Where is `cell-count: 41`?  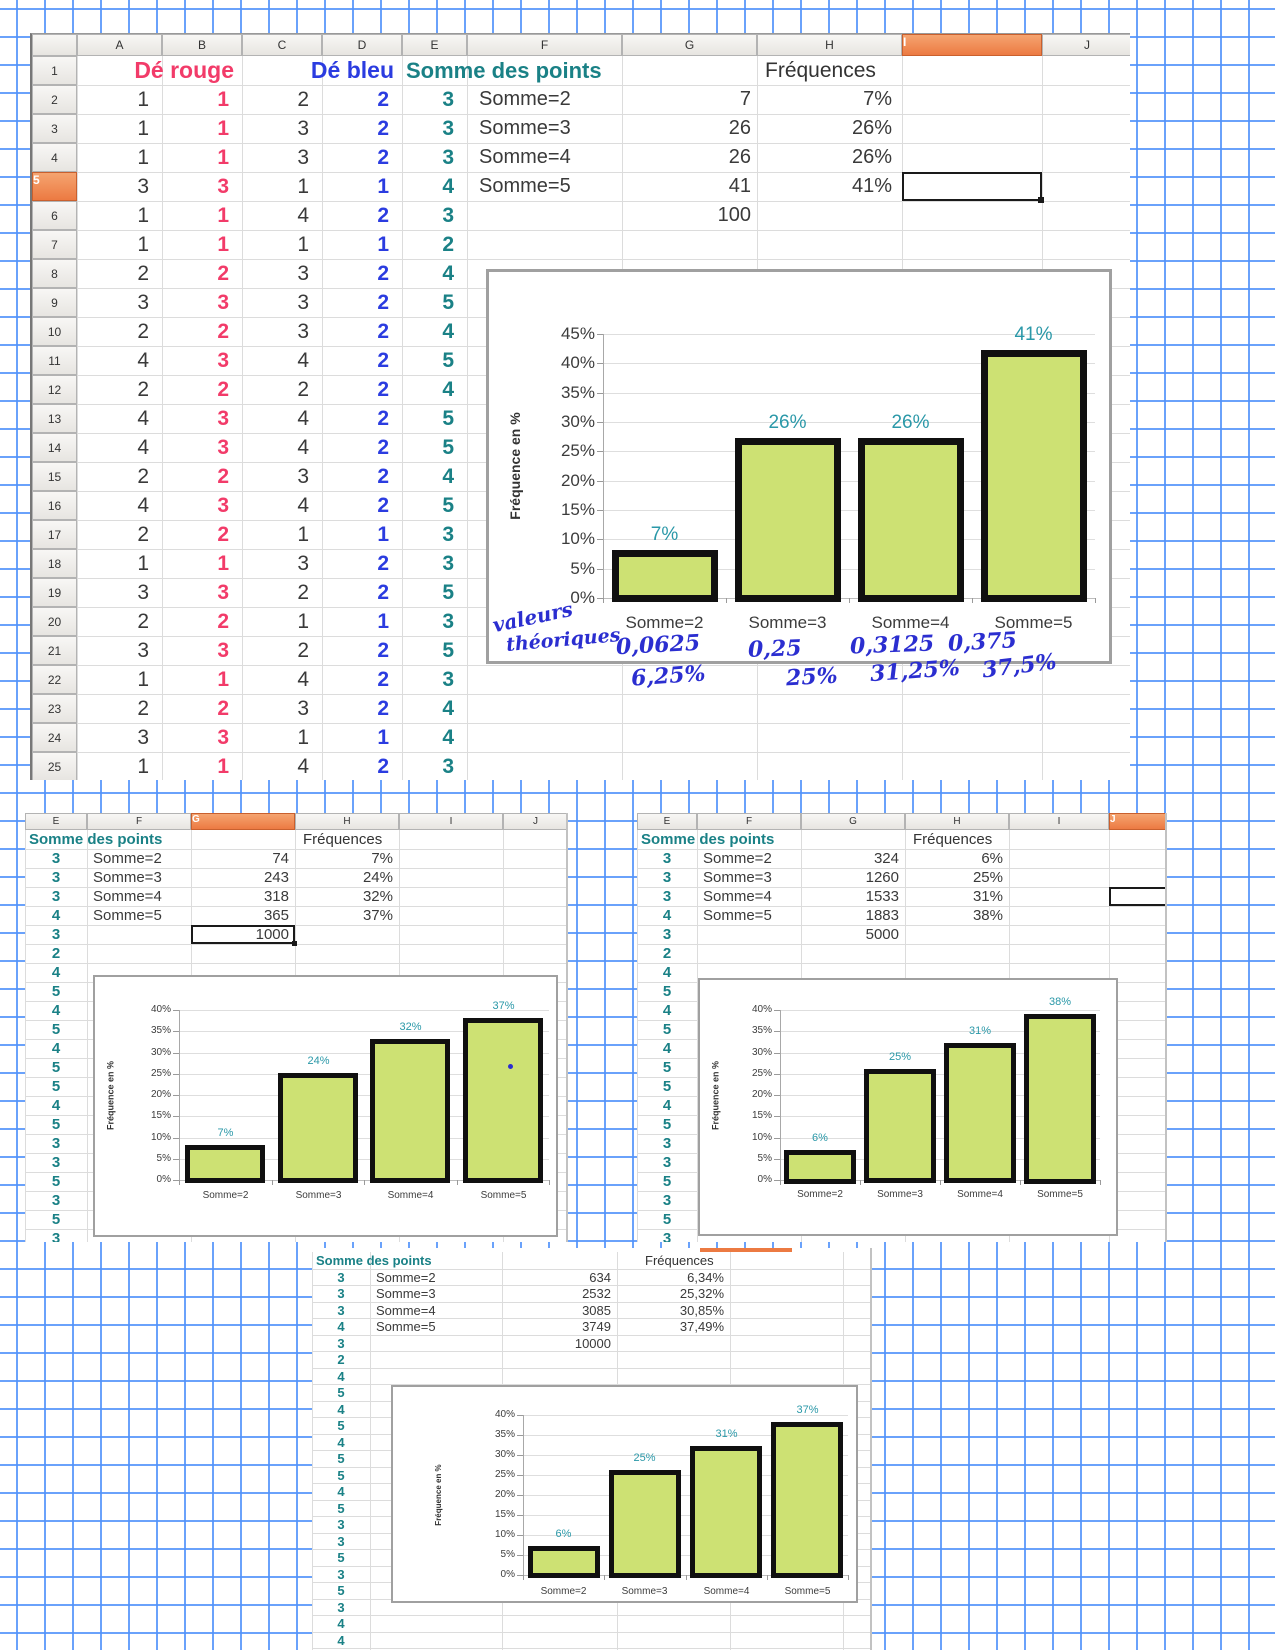
cell-count: 41 is located at coordinates (739, 186).